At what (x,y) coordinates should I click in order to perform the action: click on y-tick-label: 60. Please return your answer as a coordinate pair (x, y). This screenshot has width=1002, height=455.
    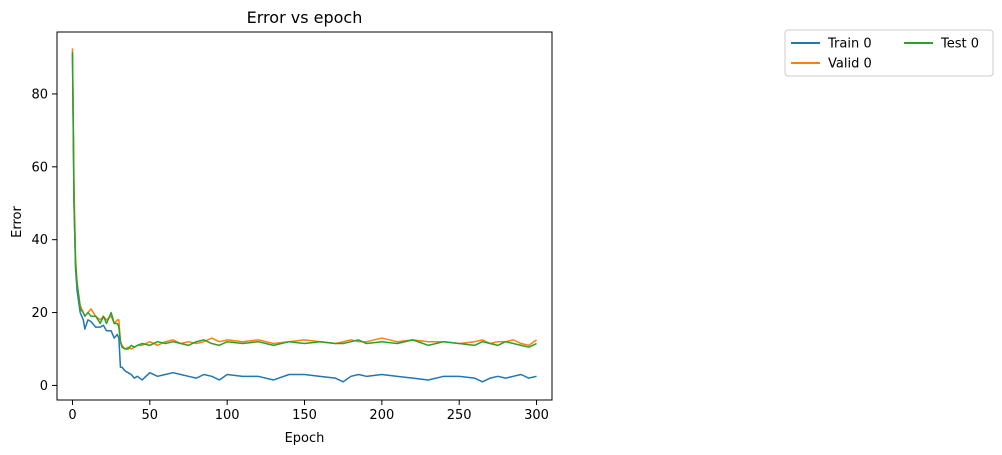
    Looking at the image, I should click on (39, 167).